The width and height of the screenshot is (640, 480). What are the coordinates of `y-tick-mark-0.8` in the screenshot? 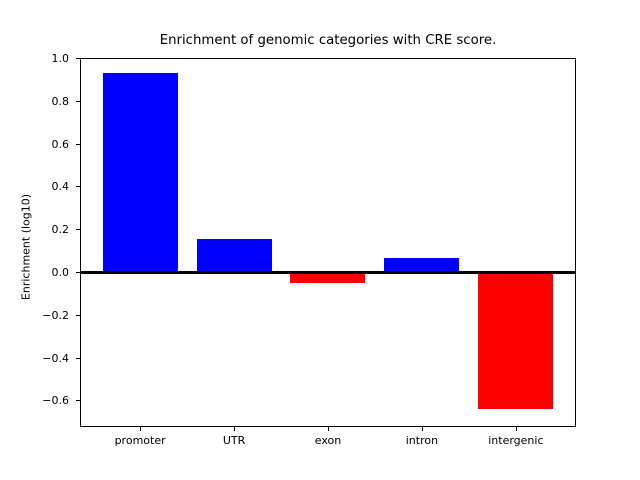 It's located at (78, 101).